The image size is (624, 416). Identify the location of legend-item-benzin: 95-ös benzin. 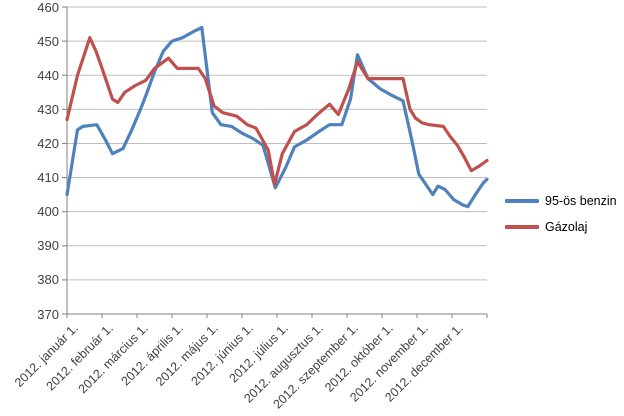
(561, 201).